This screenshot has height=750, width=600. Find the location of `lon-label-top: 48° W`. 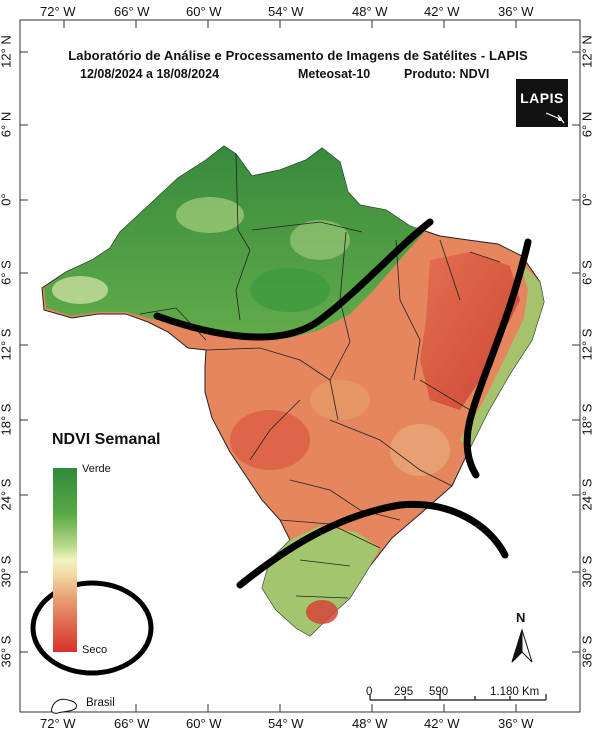

lon-label-top: 48° W is located at coordinates (370, 11).